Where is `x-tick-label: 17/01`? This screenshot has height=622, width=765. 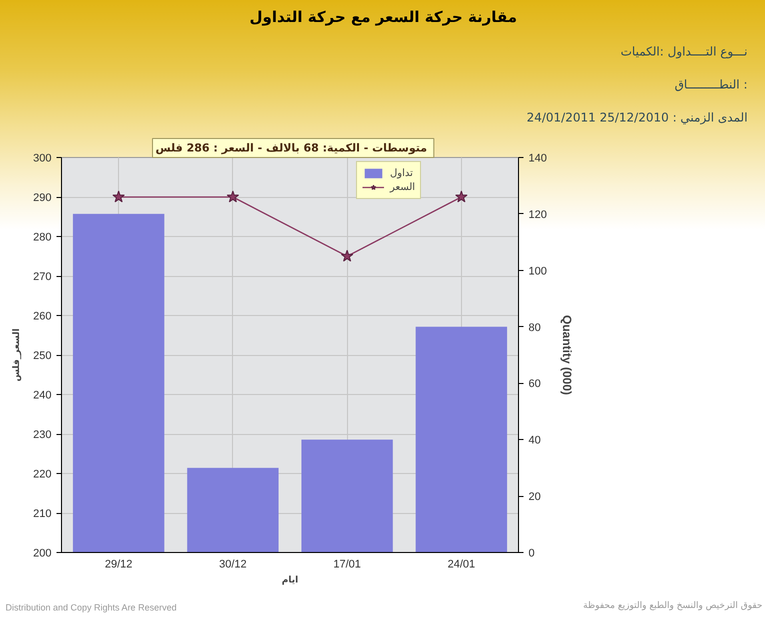 x-tick-label: 17/01 is located at coordinates (347, 564).